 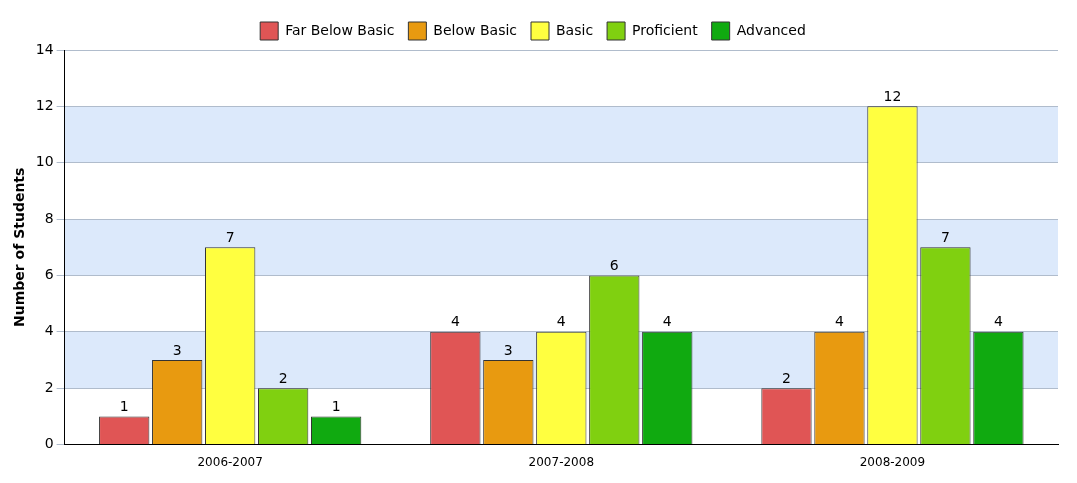 What do you see at coordinates (561, 461) in the screenshot?
I see `x-tick-label: 2007-2008` at bounding box center [561, 461].